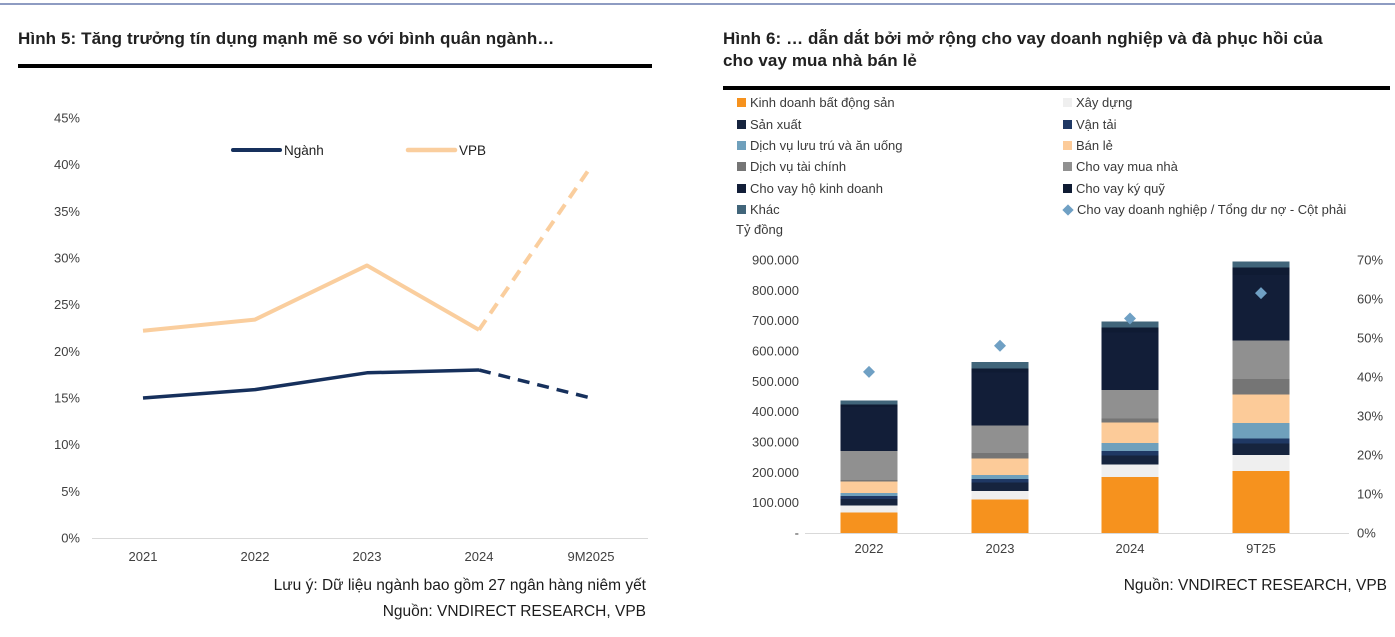 The image size is (1395, 637). What do you see at coordinates (775, 472) in the screenshot?
I see `svg-text: 200.000` at bounding box center [775, 472].